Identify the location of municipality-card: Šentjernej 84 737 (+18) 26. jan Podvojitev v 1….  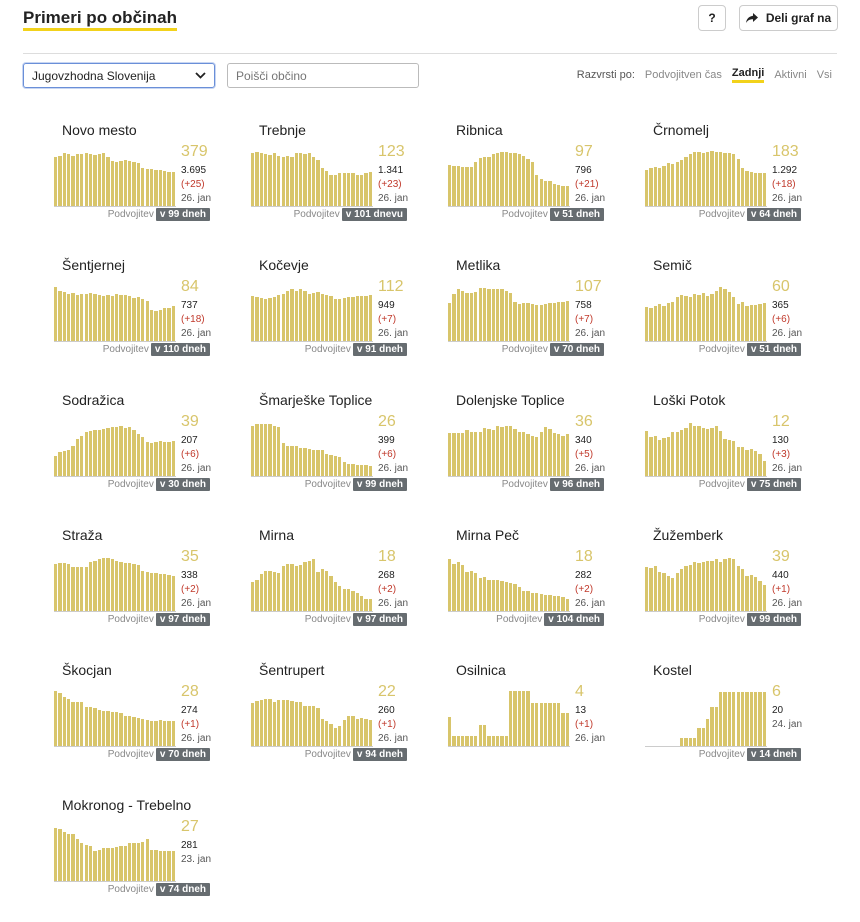
(139, 319).